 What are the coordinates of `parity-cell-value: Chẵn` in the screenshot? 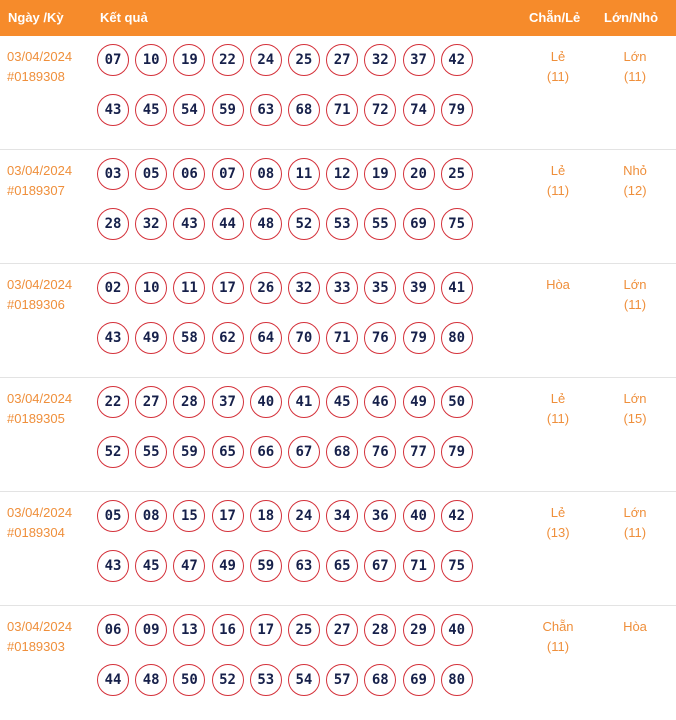 It's located at (558, 626).